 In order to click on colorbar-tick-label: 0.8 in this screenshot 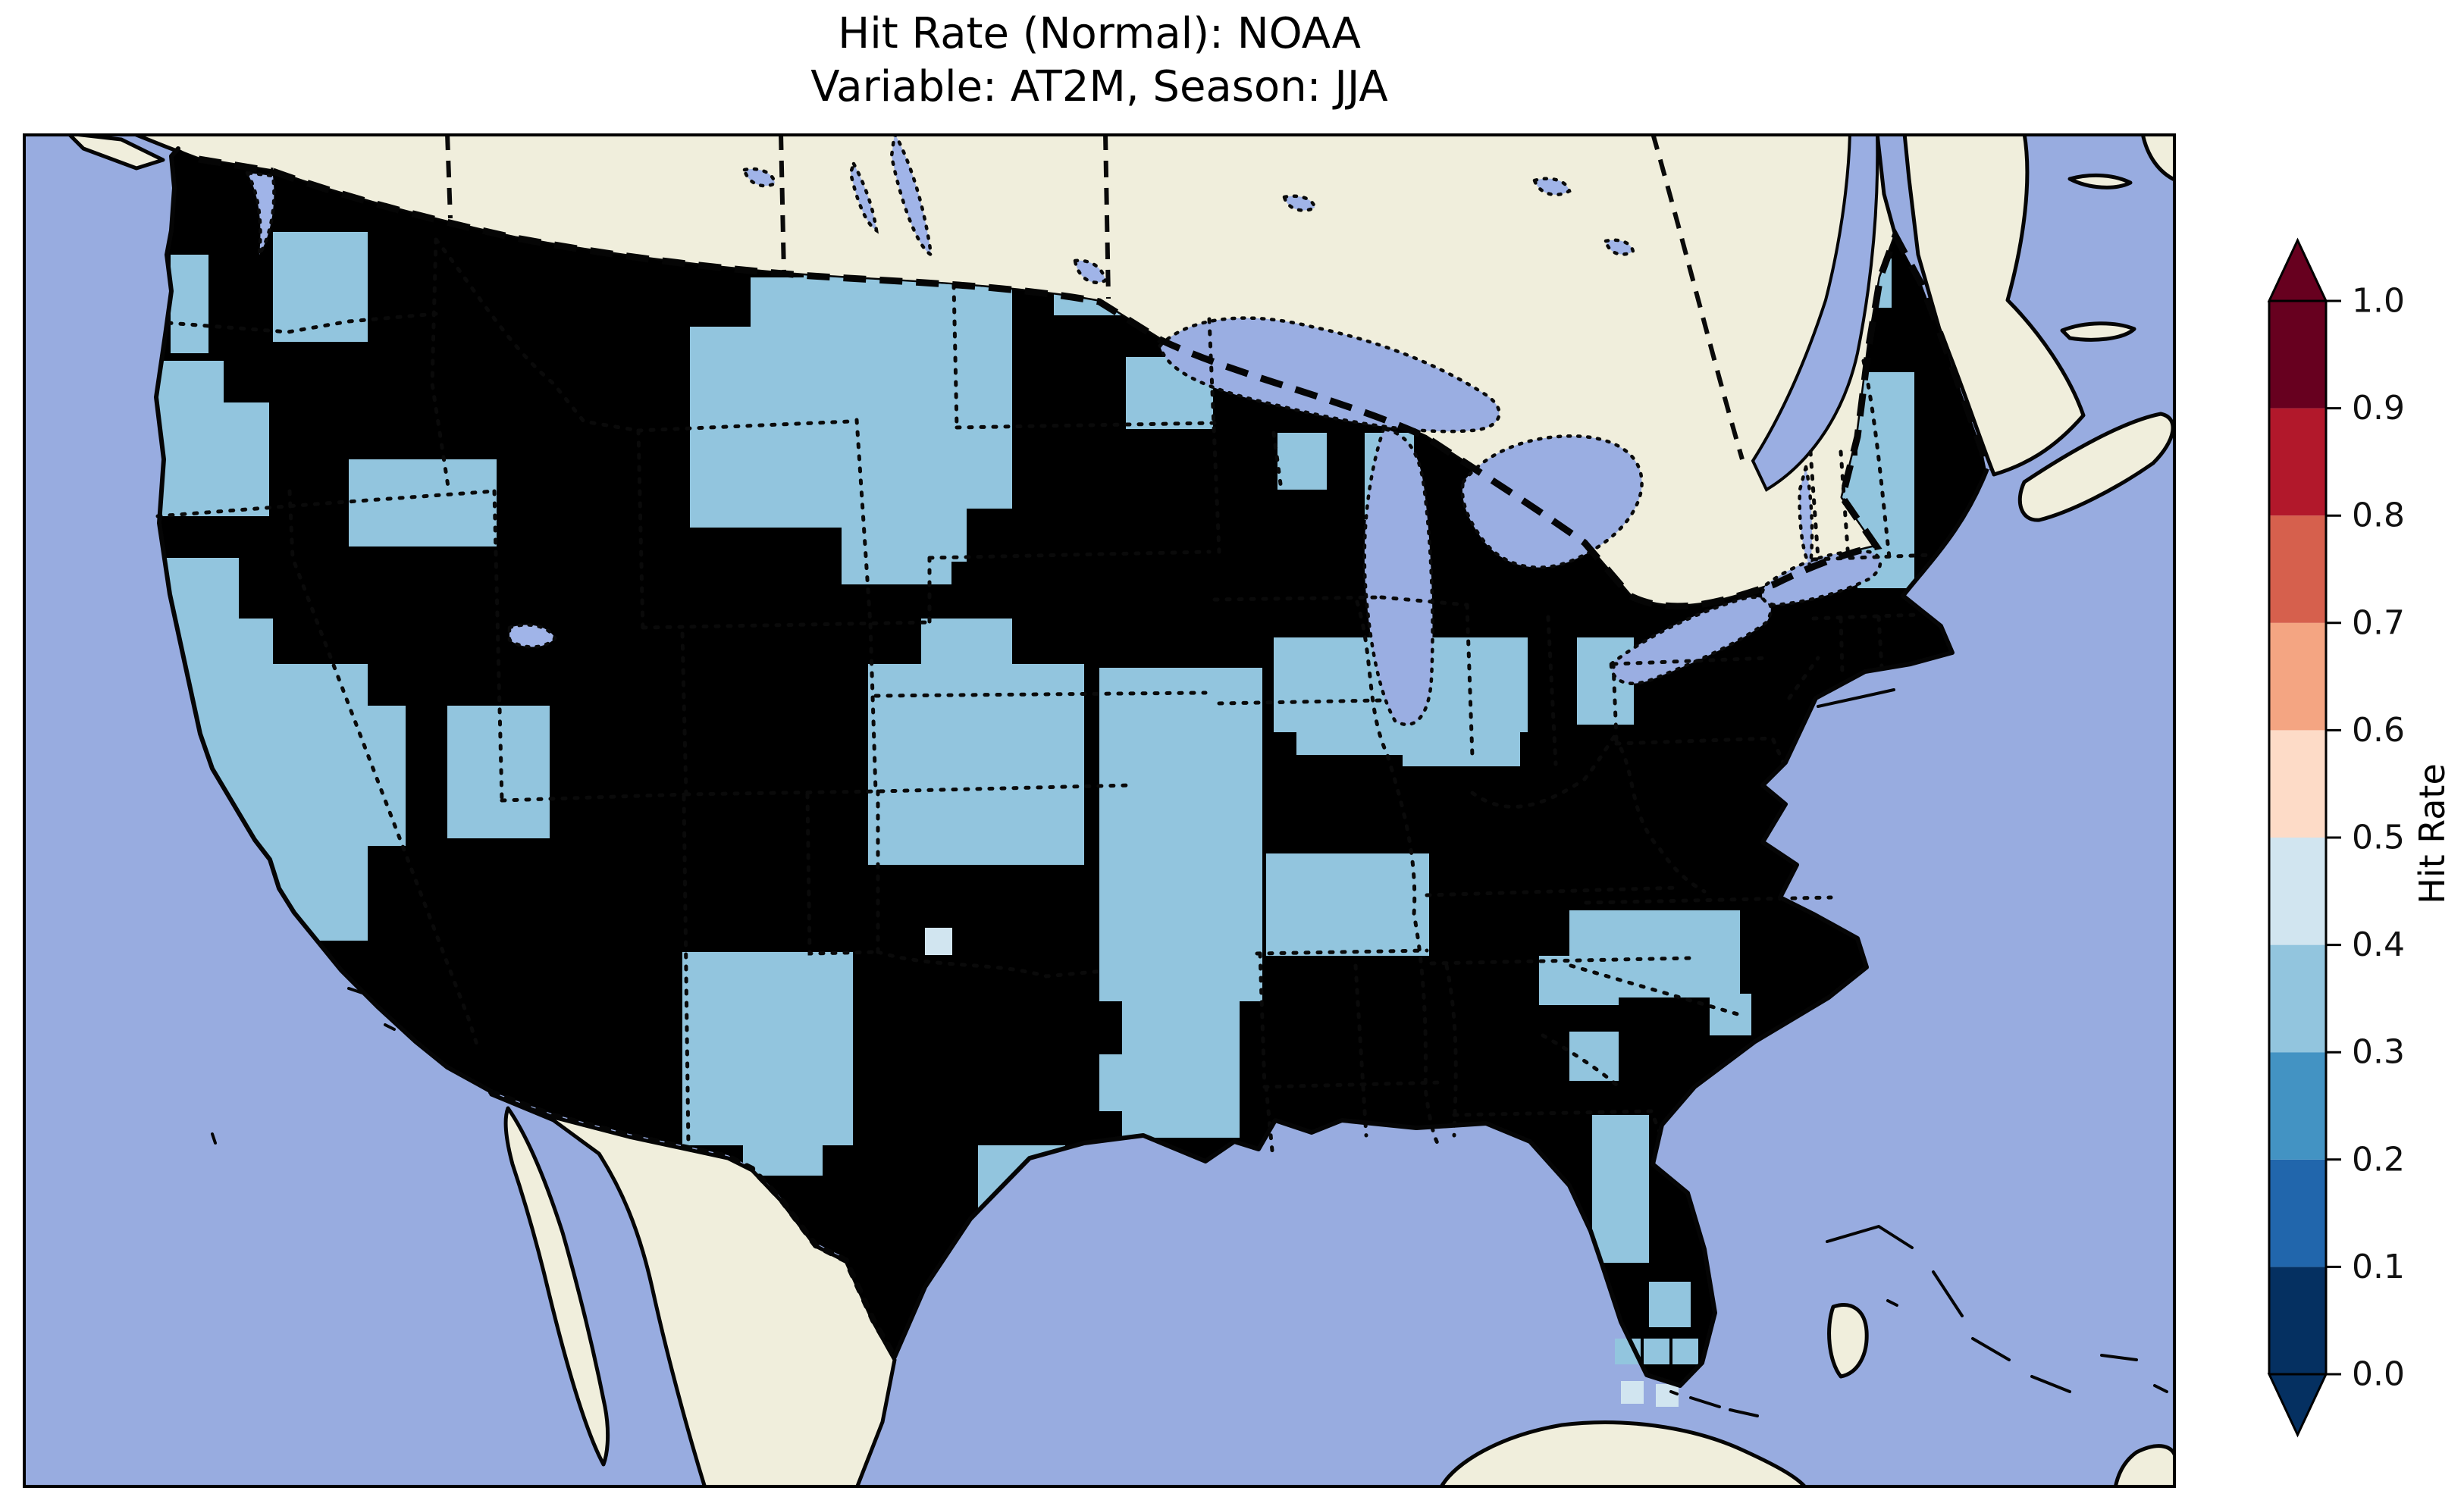, I will do `click(2378, 515)`.